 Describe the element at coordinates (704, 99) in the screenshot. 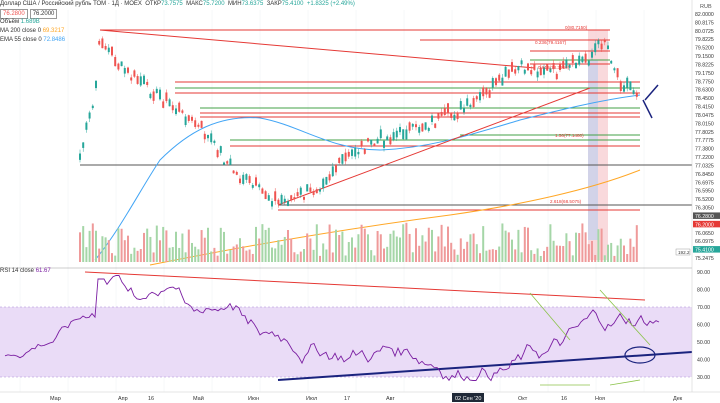

I see `svg-text: 78.4500` at that location.